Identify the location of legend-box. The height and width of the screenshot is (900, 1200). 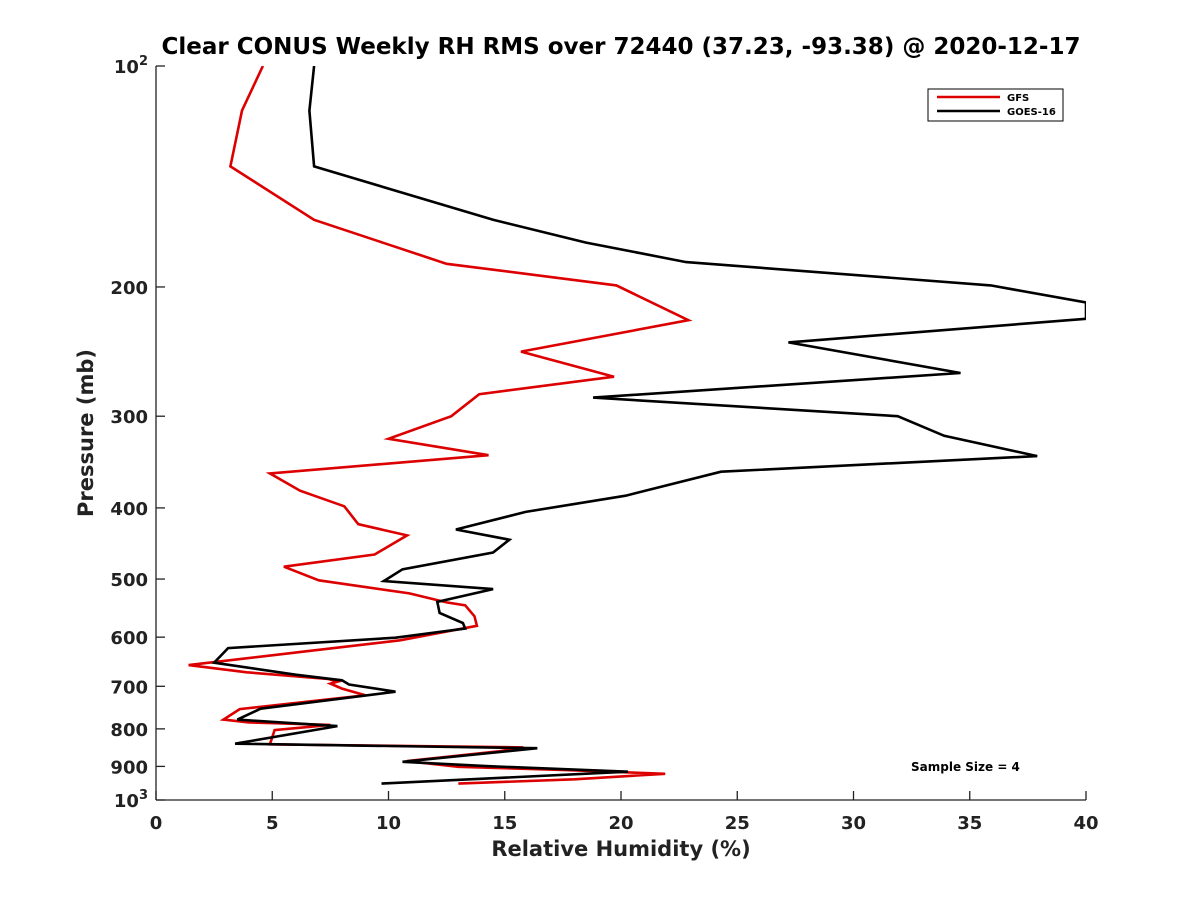
(995, 105).